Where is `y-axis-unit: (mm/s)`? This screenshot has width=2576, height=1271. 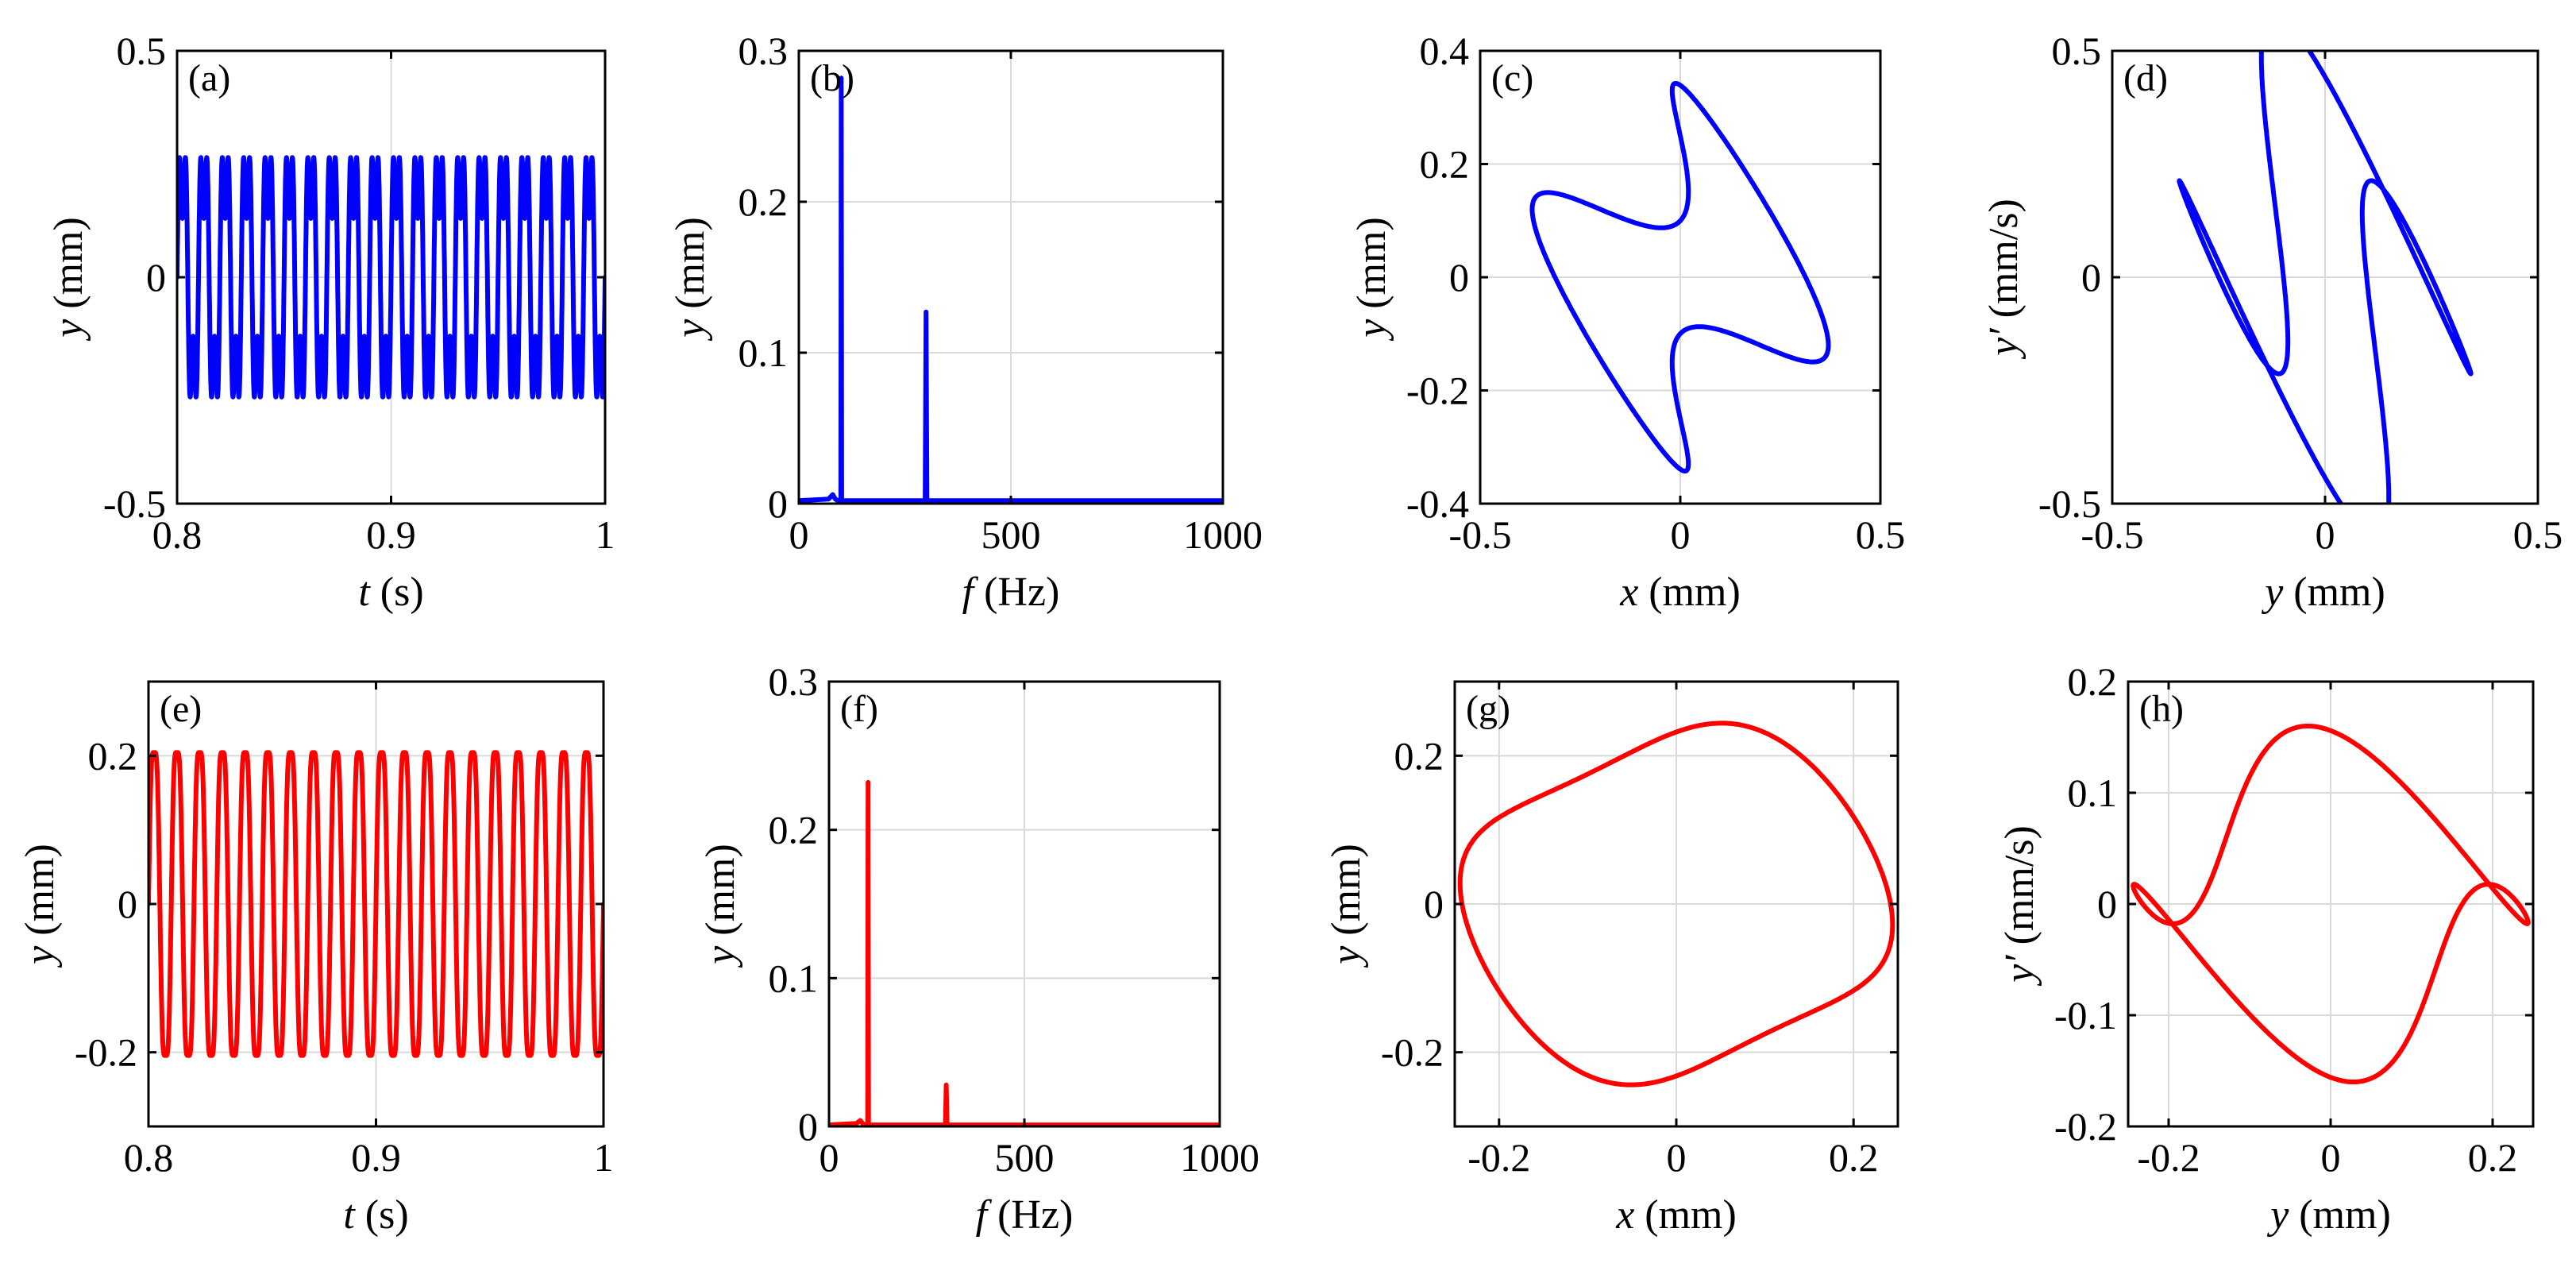
y-axis-unit: (mm/s) is located at coordinates (2019, 890).